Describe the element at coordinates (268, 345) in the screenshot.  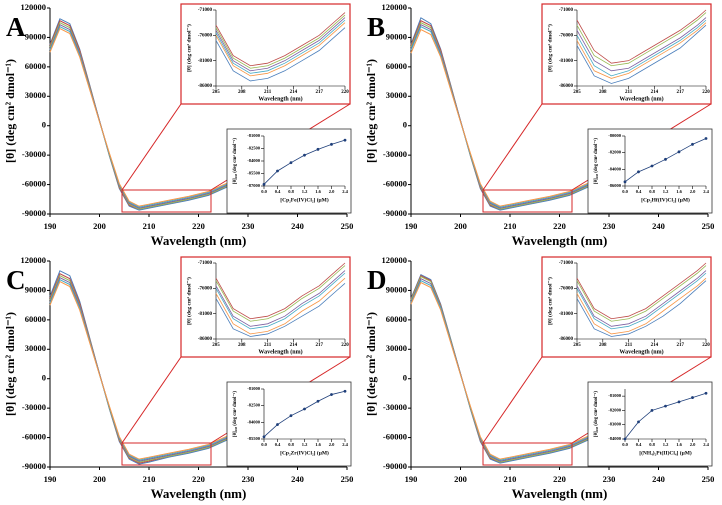
I see `x-tick-label: 211` at that location.